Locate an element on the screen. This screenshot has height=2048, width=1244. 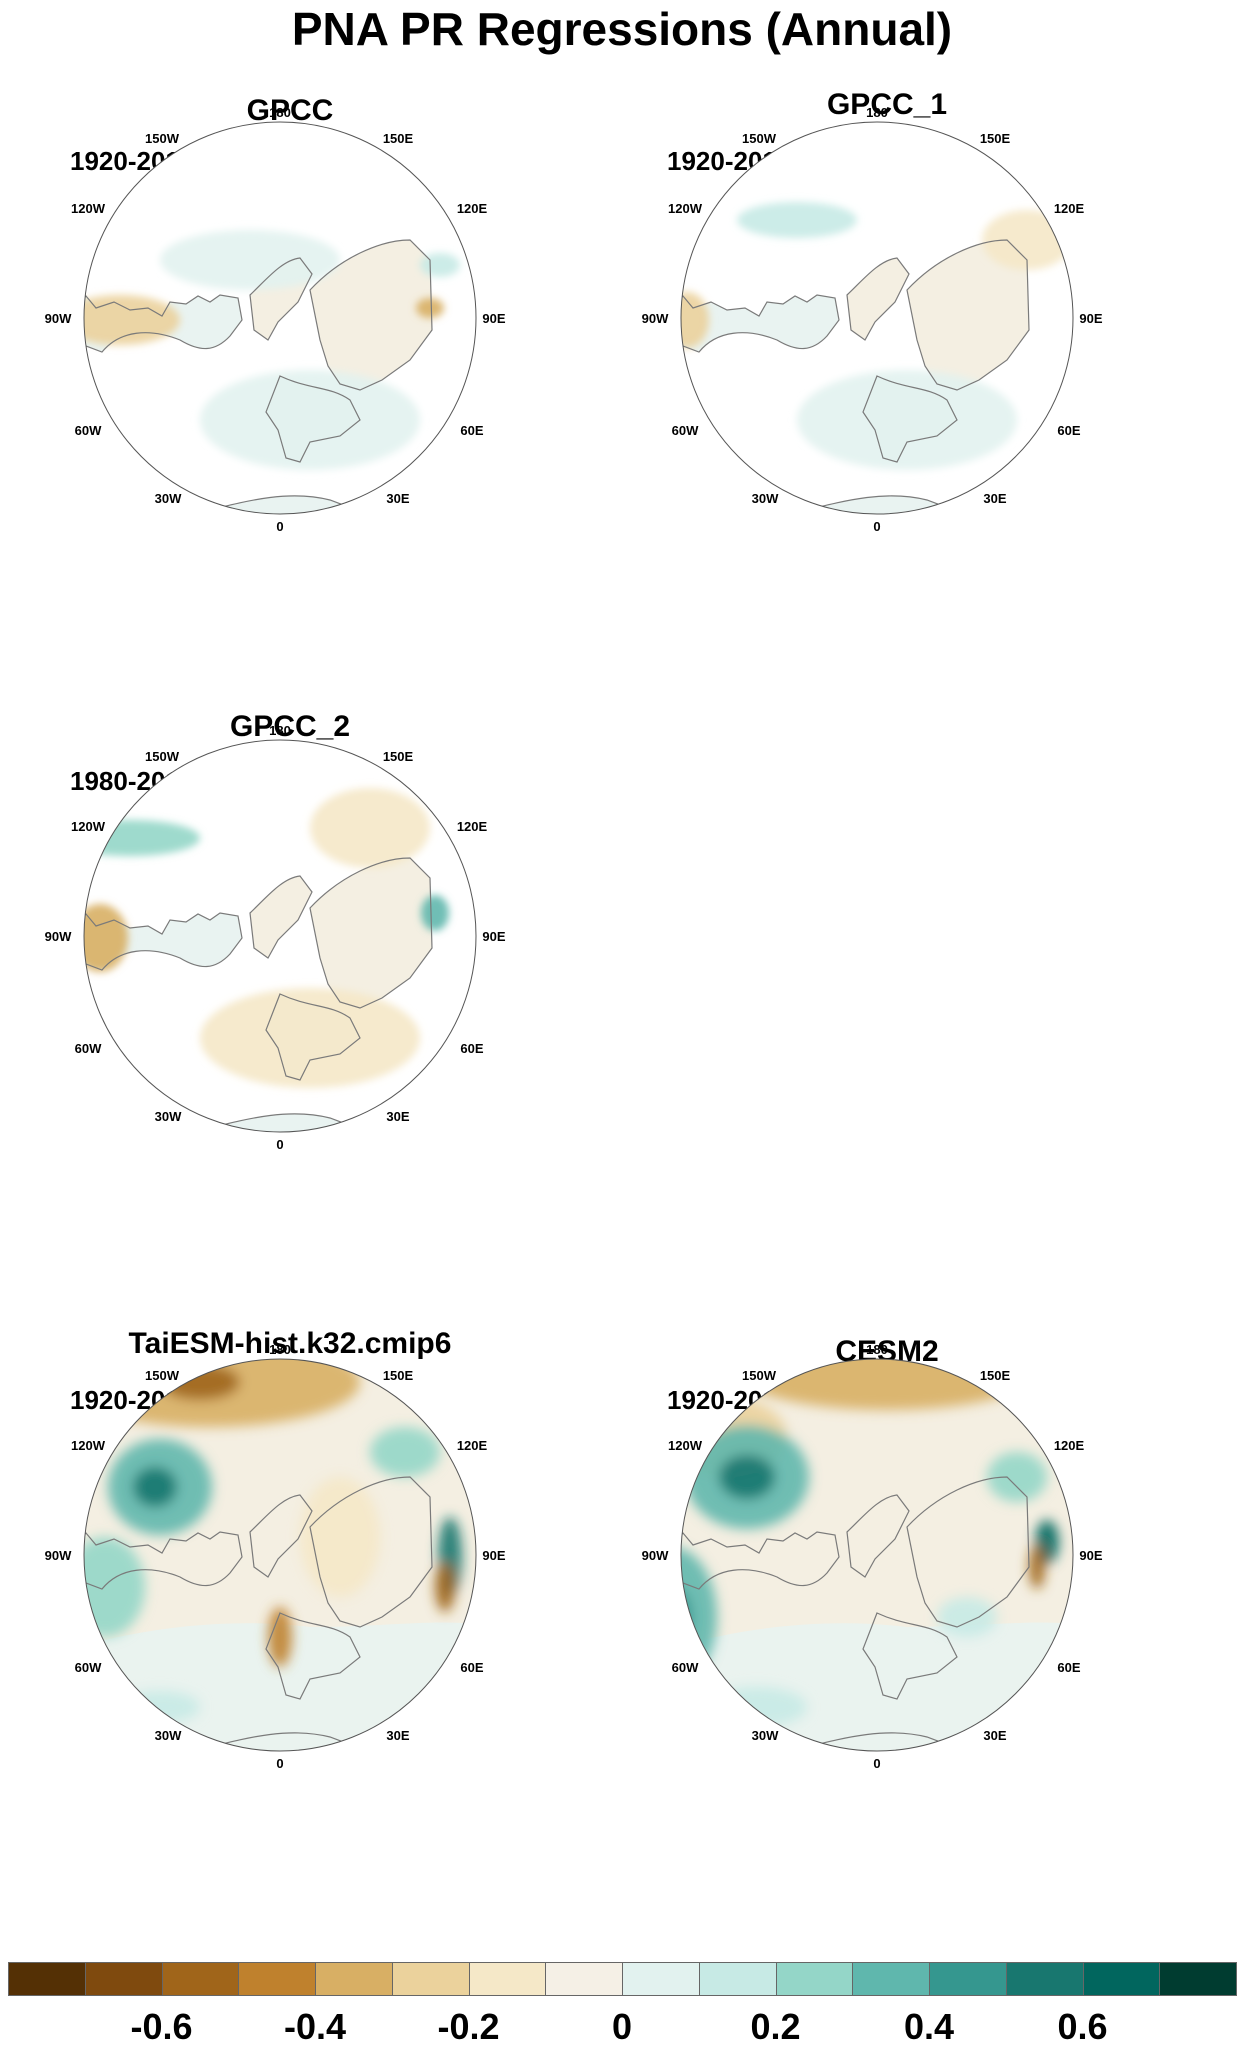
panel-title: GPCC_1 is located at coordinates (887, 104).